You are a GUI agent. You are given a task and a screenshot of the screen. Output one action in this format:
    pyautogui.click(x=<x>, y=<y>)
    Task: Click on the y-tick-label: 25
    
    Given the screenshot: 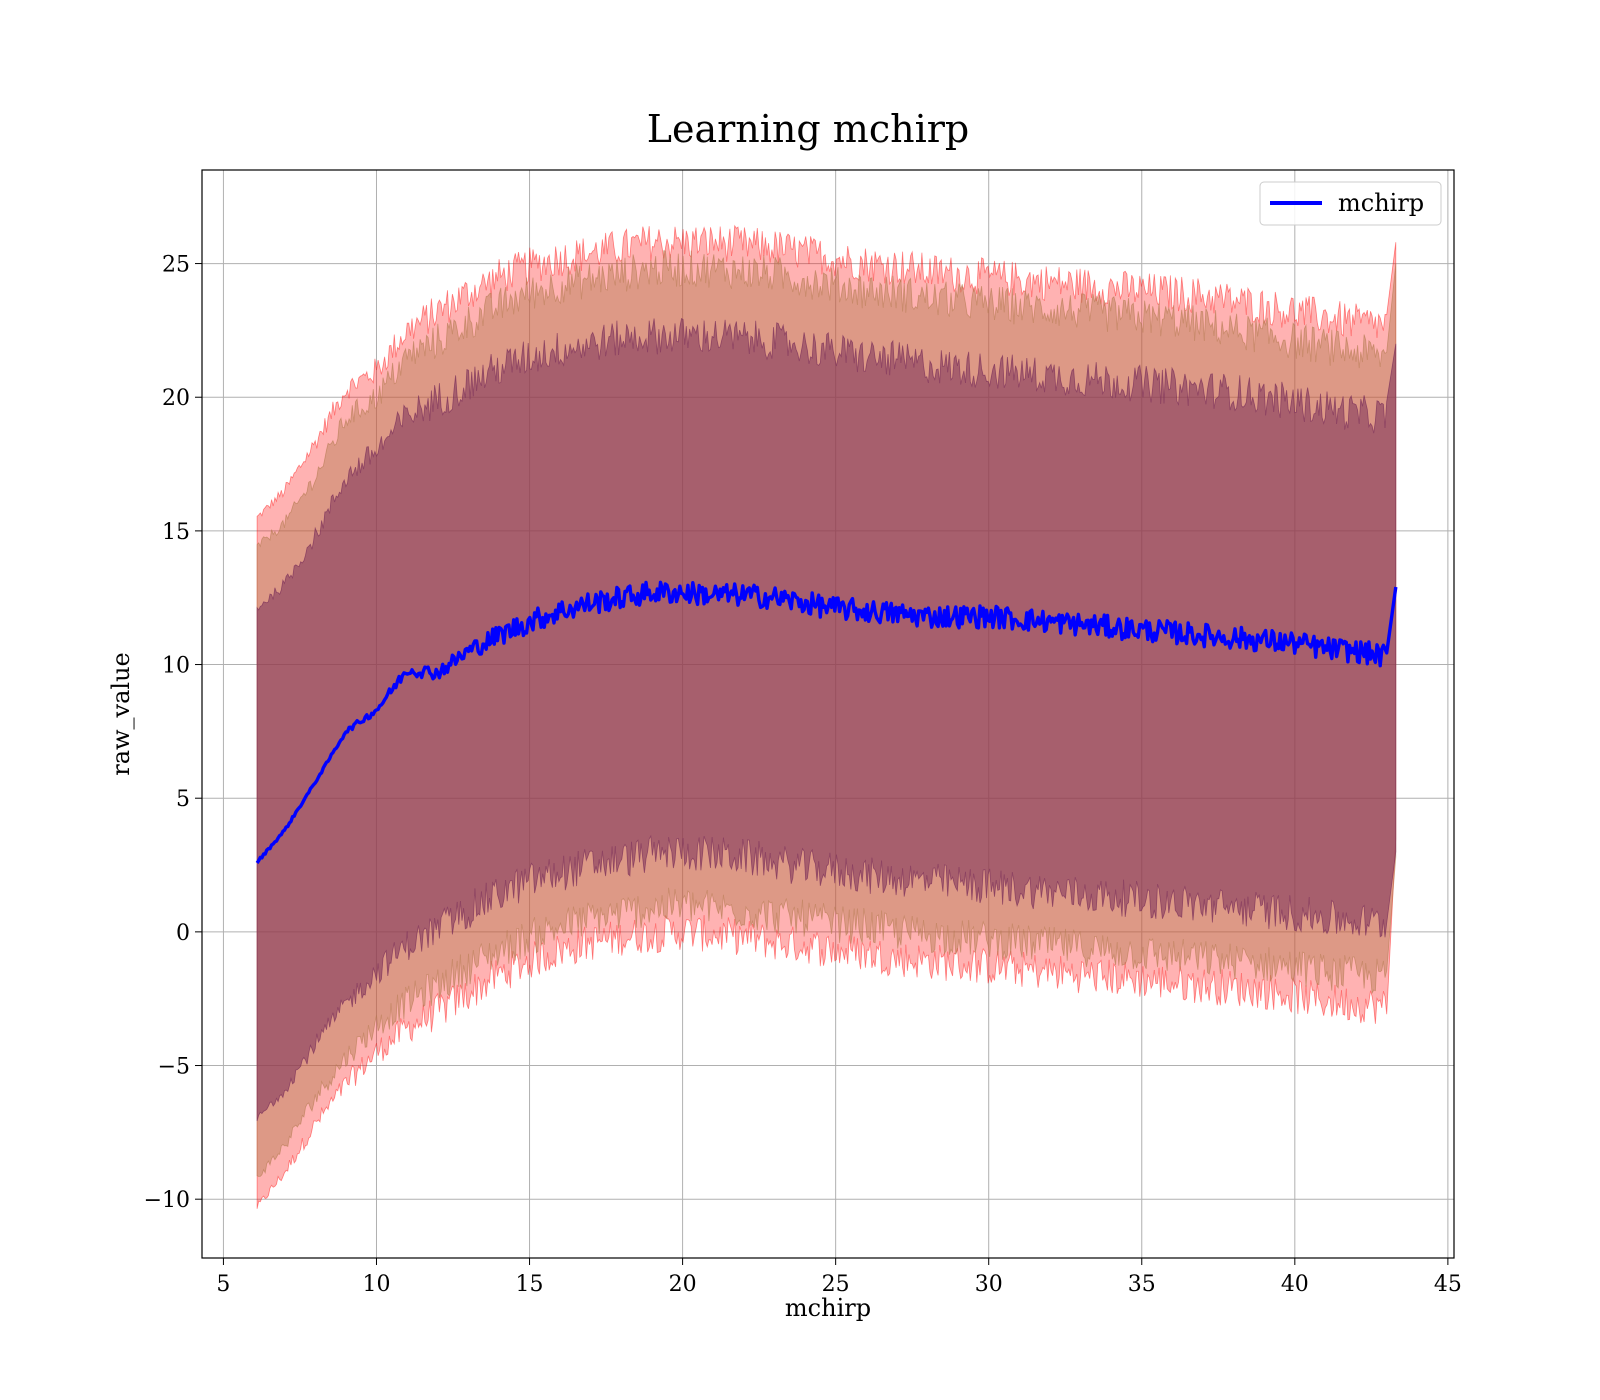 What is the action you would take?
    pyautogui.click(x=176, y=265)
    